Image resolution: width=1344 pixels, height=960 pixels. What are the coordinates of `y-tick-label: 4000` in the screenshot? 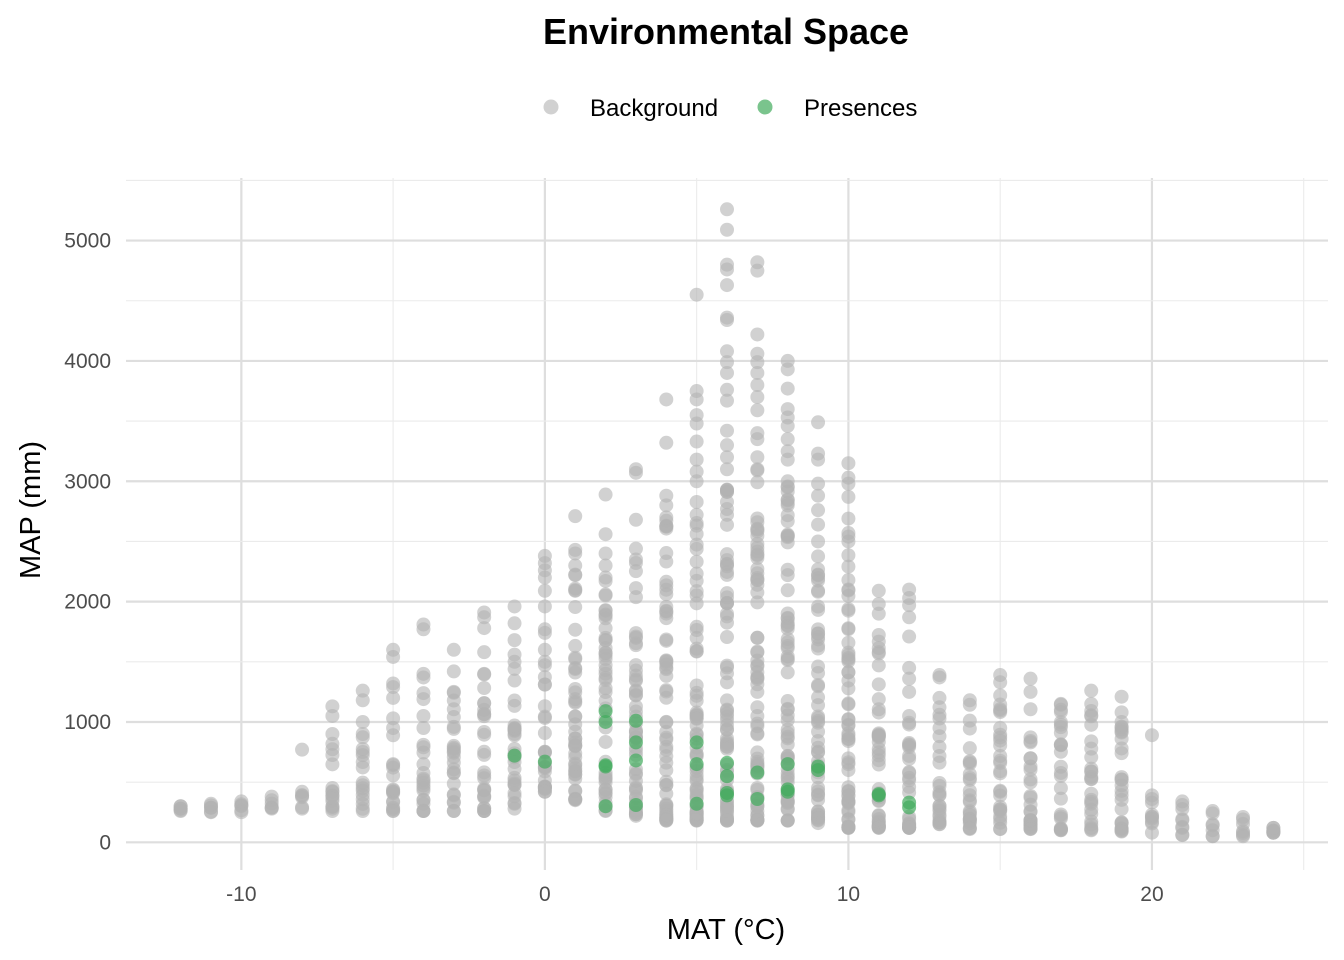 It's located at (87, 361).